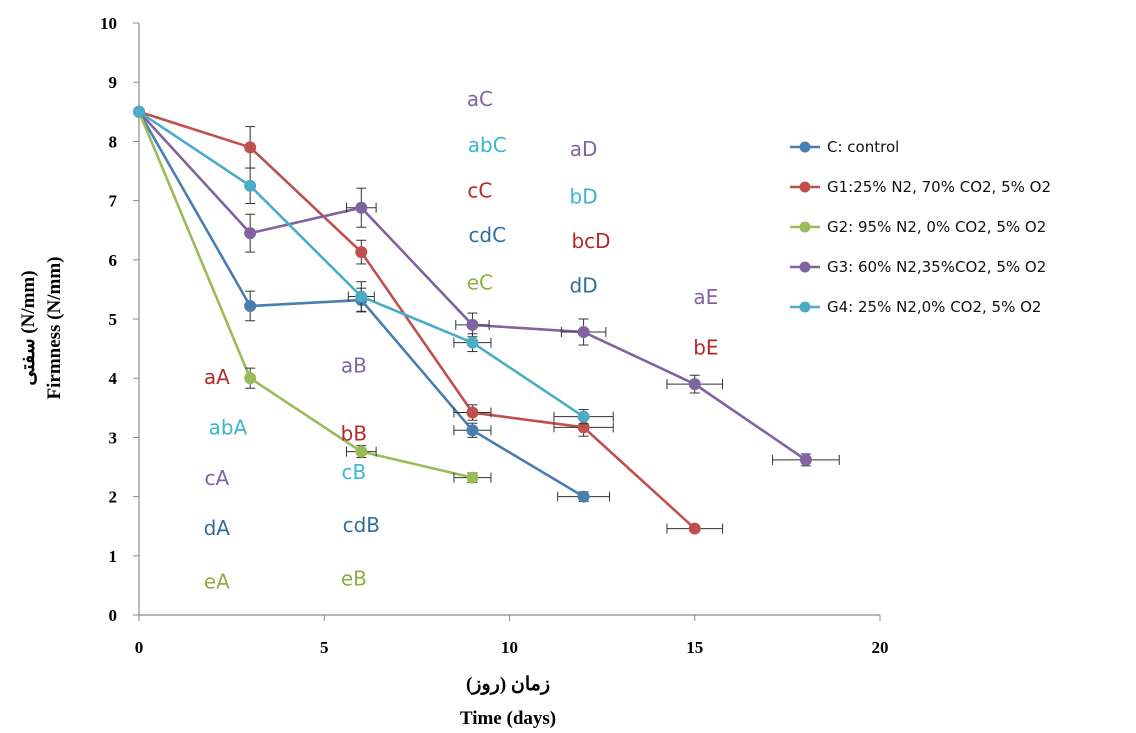 The height and width of the screenshot is (733, 1136). What do you see at coordinates (113, 82) in the screenshot?
I see `y-tick-label: 9` at bounding box center [113, 82].